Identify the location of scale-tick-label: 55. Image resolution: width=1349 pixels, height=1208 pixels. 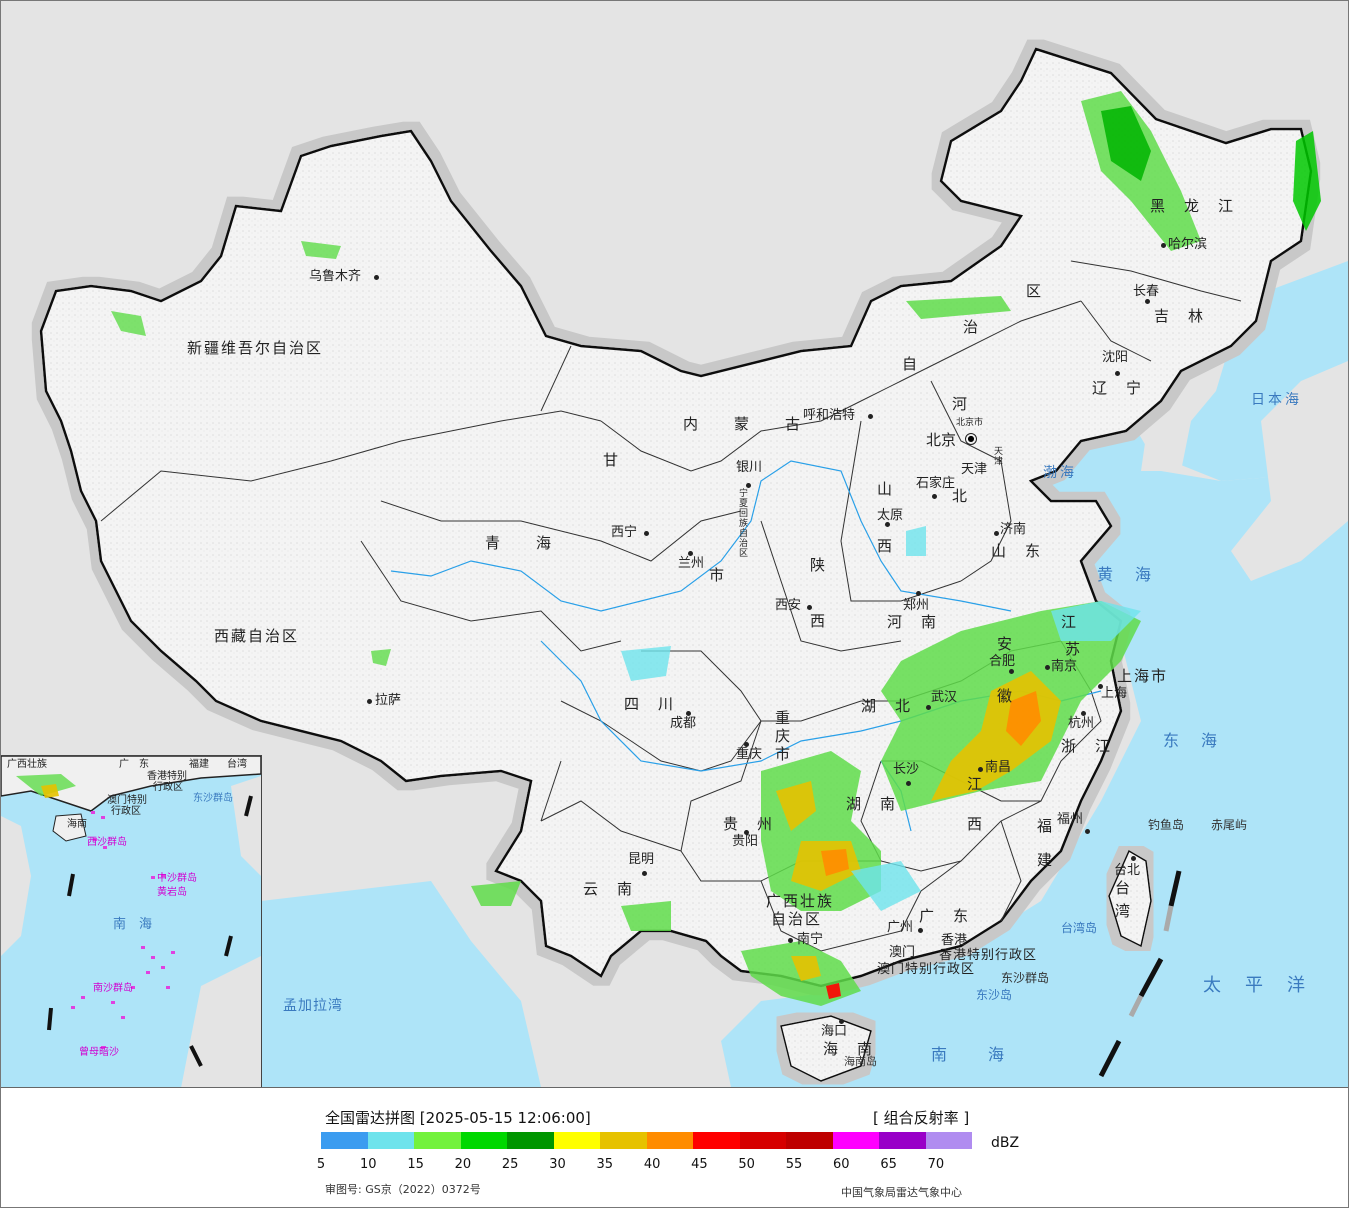
(794, 1164).